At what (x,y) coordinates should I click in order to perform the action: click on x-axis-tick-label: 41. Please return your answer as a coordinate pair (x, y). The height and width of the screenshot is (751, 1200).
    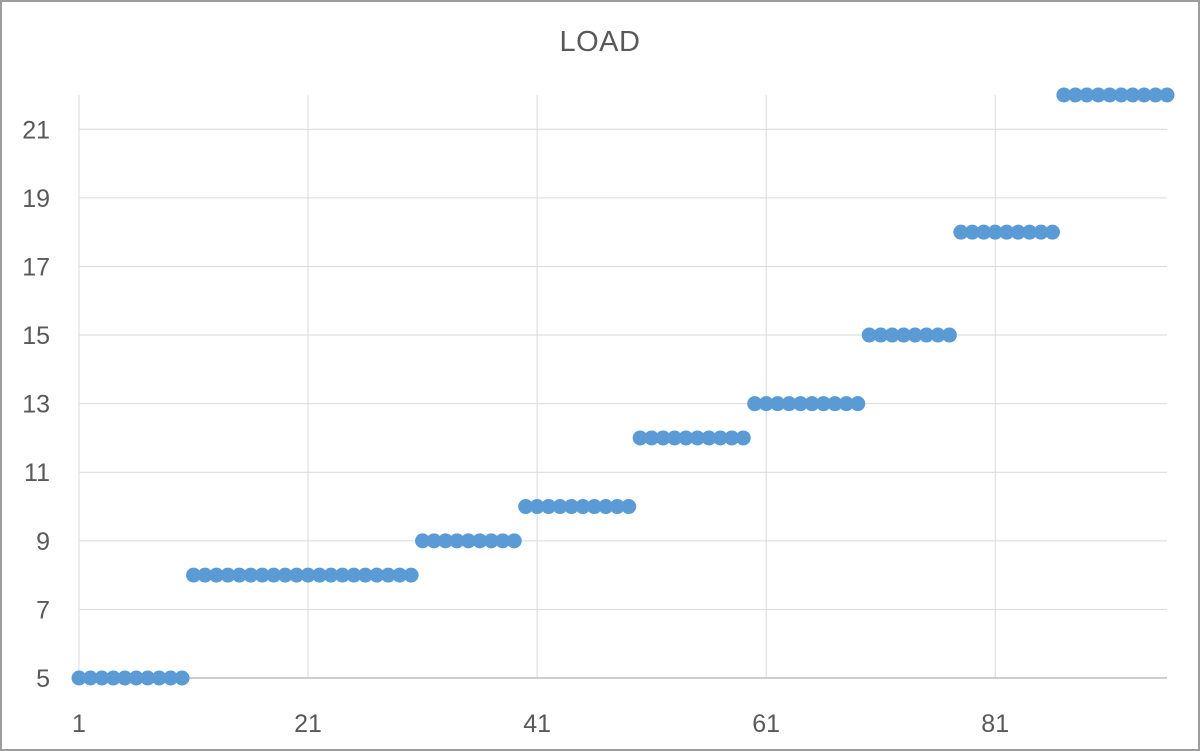
    Looking at the image, I should click on (537, 724).